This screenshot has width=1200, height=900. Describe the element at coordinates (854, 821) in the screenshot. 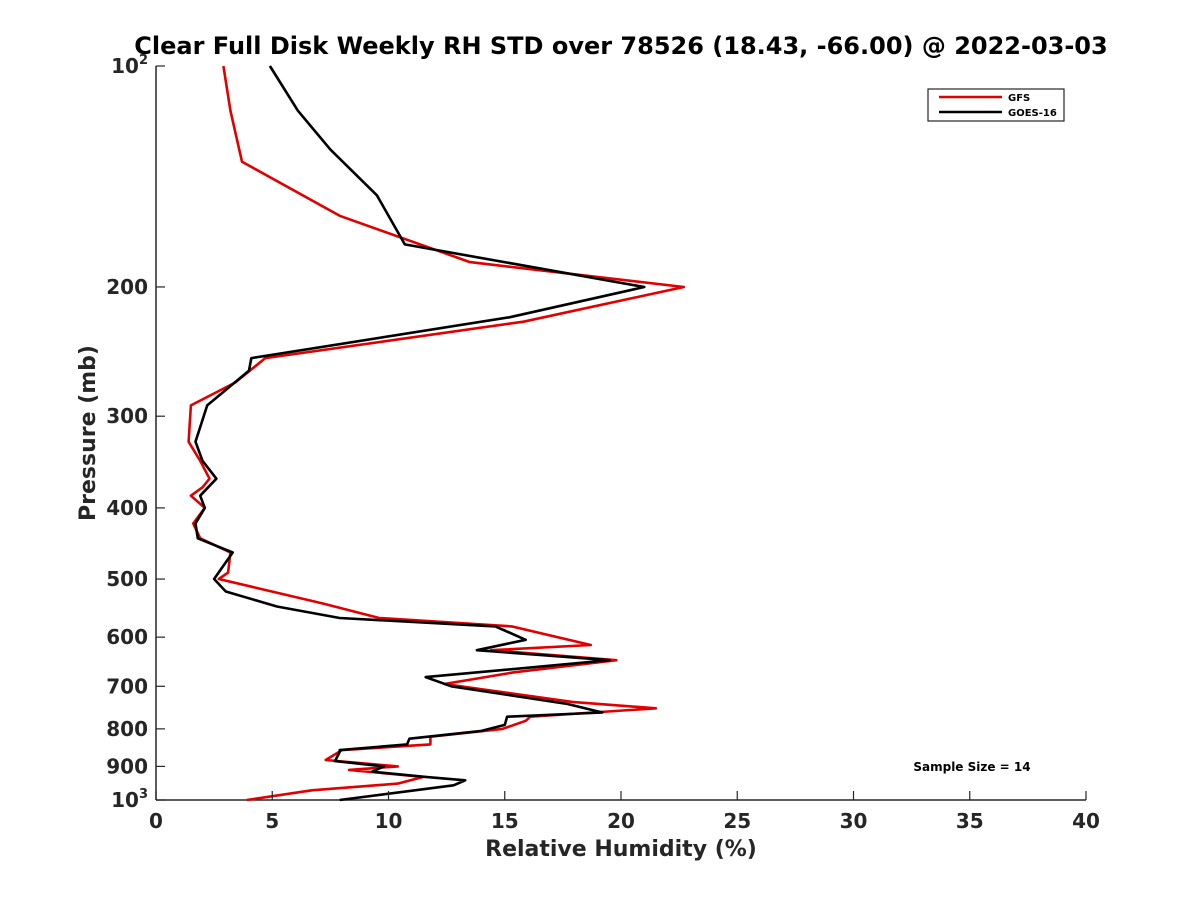

I see `x-tick-label: 30` at that location.